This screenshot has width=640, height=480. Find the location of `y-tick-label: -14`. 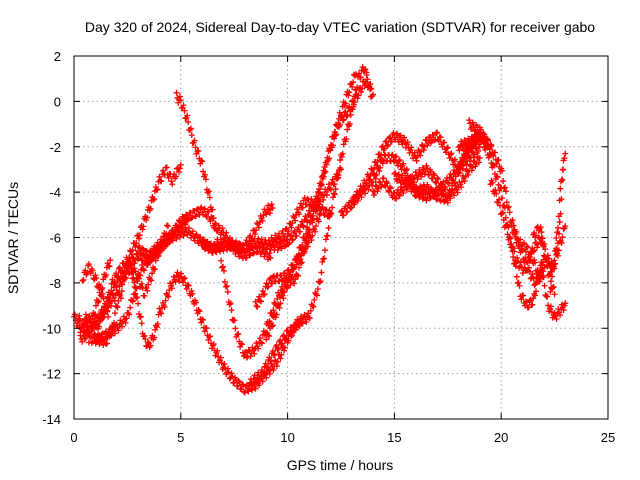

y-tick-label: -14 is located at coordinates (51, 419).